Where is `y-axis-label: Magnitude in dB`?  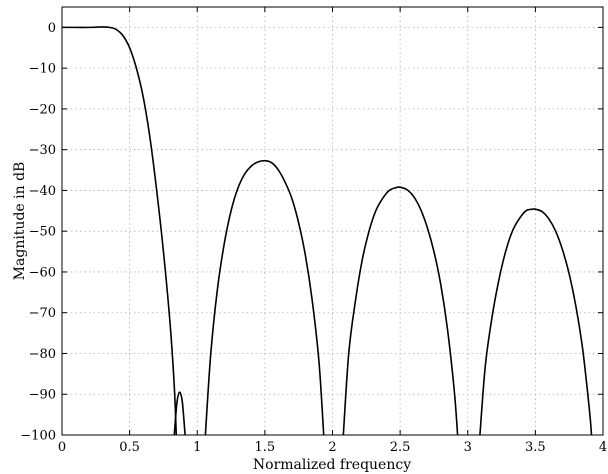
y-axis-label: Magnitude in dB is located at coordinates (20, 221).